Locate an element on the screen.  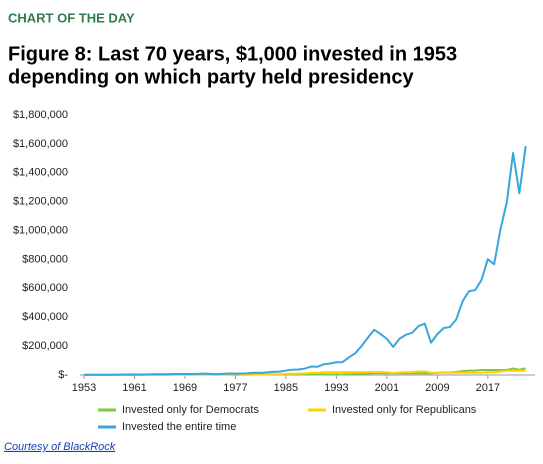
y-tick-label: $200,000 is located at coordinates (45, 346).